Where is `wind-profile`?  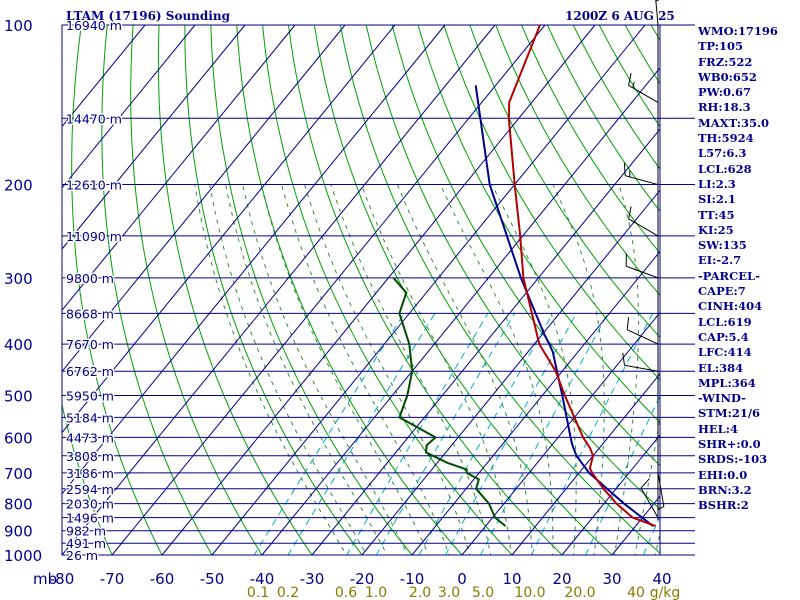
wind-profile is located at coordinates (643, 260).